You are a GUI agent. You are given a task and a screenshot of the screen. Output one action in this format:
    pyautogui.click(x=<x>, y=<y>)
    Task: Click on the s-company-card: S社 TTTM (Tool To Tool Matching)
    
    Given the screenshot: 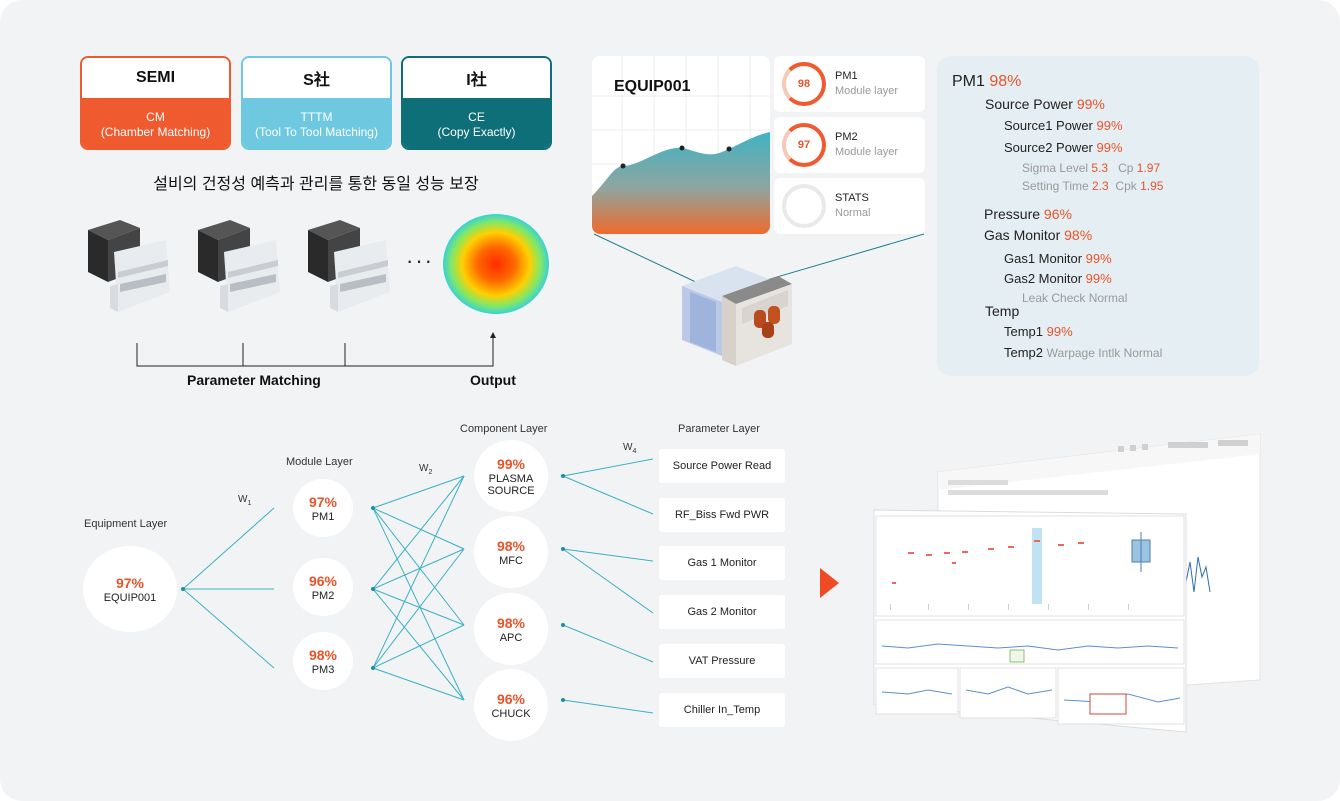 What is the action you would take?
    pyautogui.click(x=316, y=103)
    